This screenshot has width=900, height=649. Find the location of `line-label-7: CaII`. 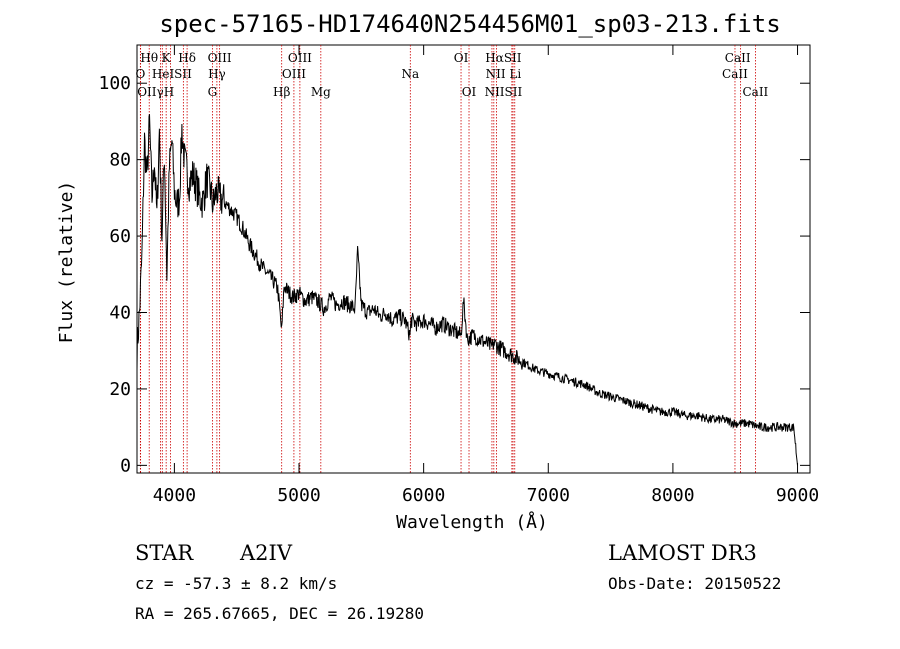

line-label-7: CaII is located at coordinates (738, 58).